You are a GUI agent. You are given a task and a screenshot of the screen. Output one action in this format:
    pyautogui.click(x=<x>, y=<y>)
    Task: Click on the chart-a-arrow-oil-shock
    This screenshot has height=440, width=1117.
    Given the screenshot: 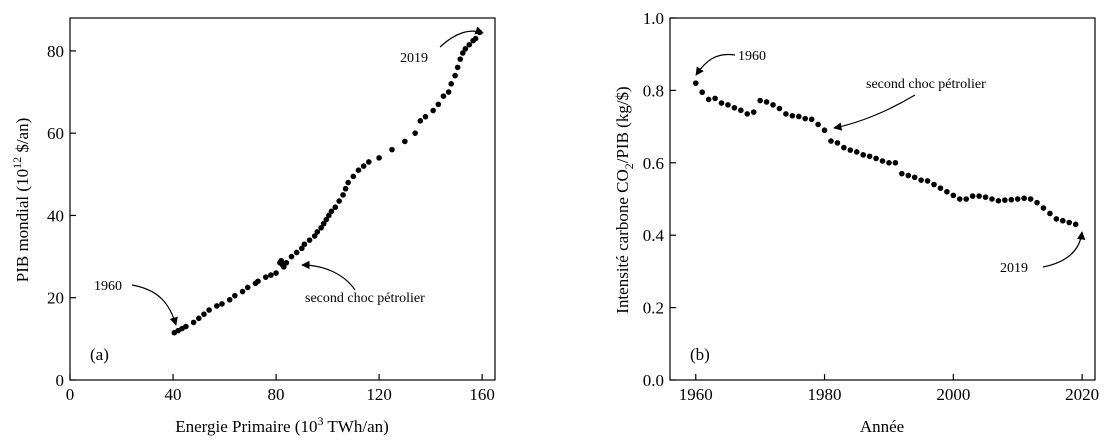 What is the action you would take?
    pyautogui.click(x=328, y=275)
    